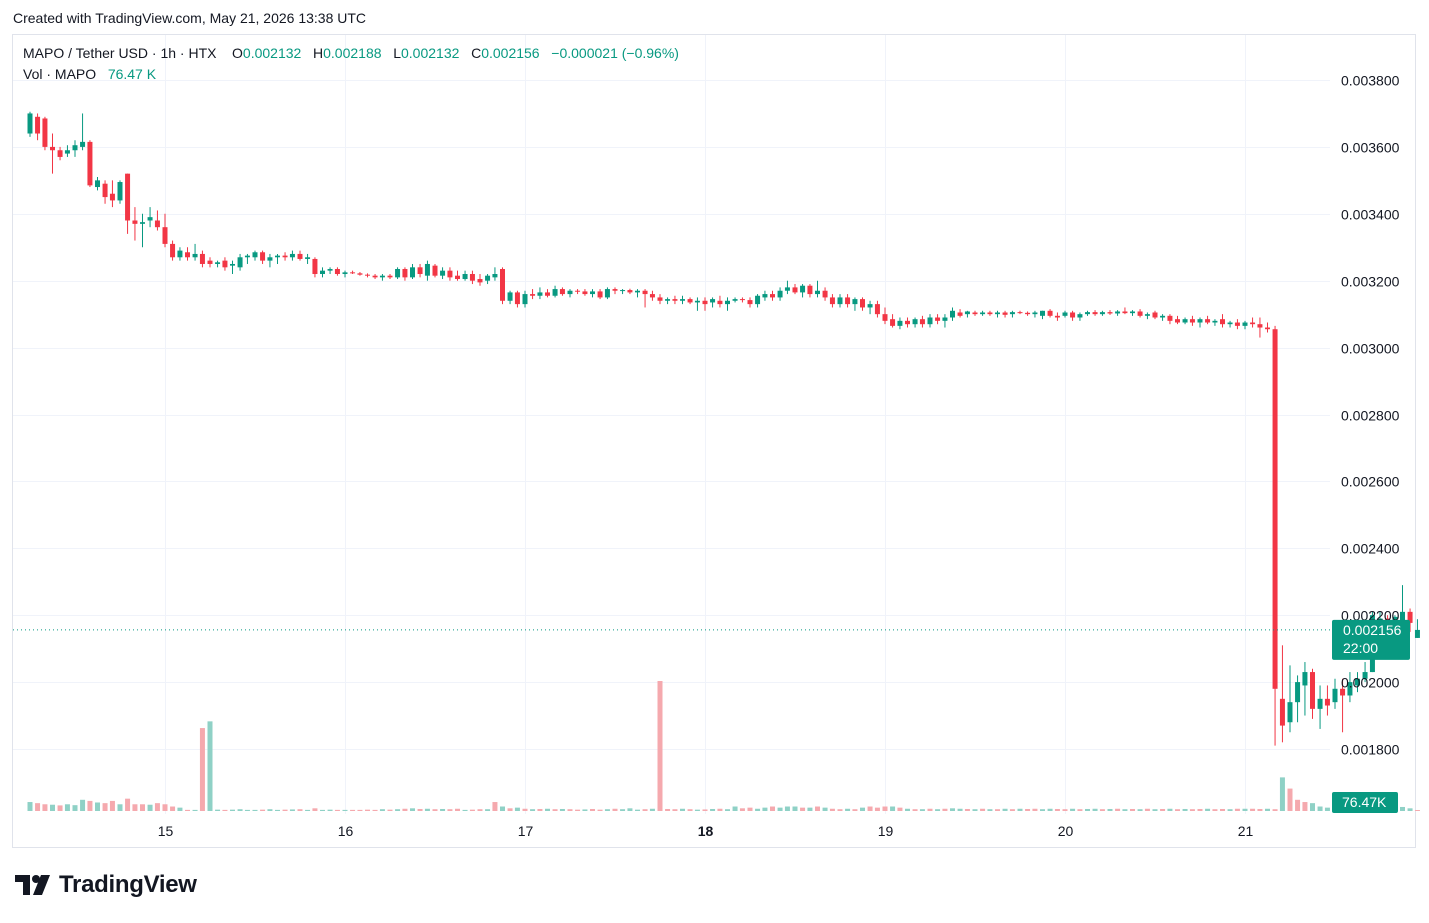 The image size is (1429, 923). I want to click on time-axis: 15 16 17 18 19 20 21, so click(706, 831).